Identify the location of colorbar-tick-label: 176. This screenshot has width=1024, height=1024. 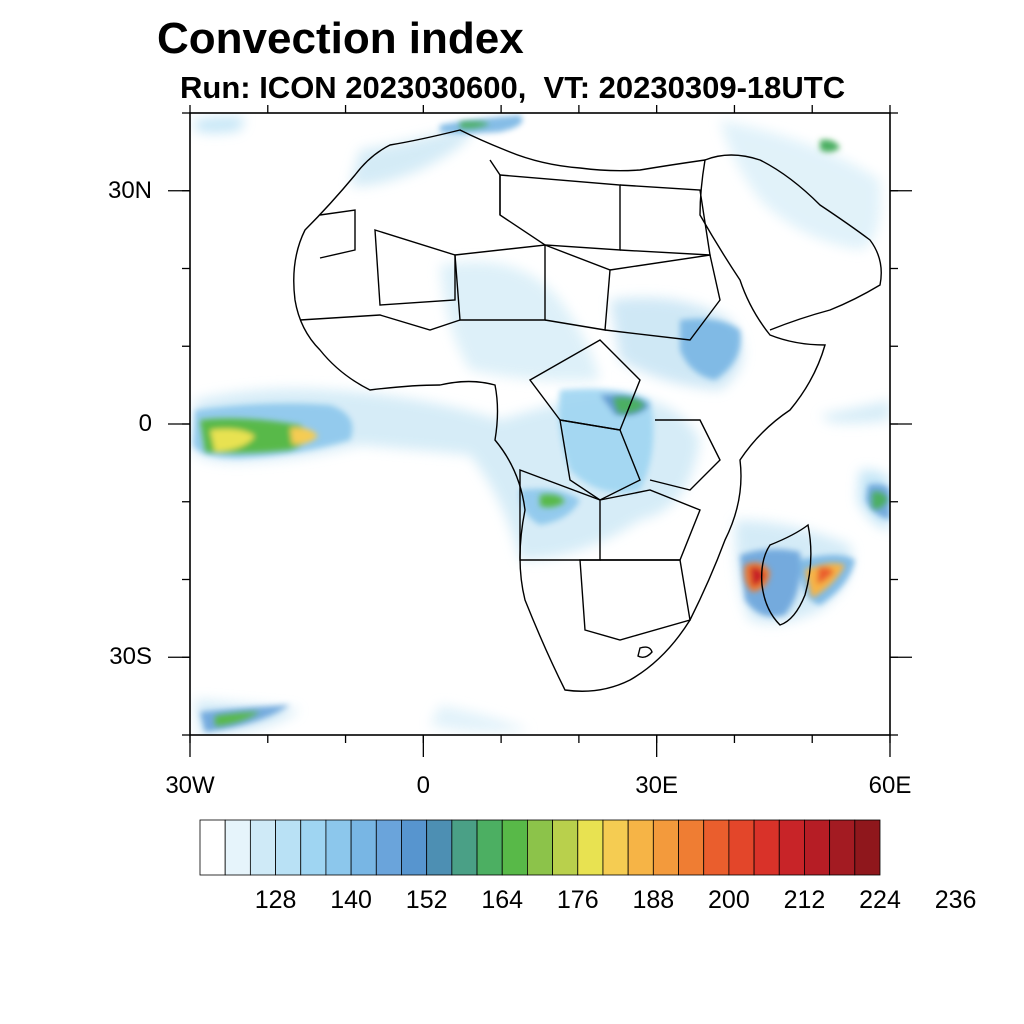
(577, 900).